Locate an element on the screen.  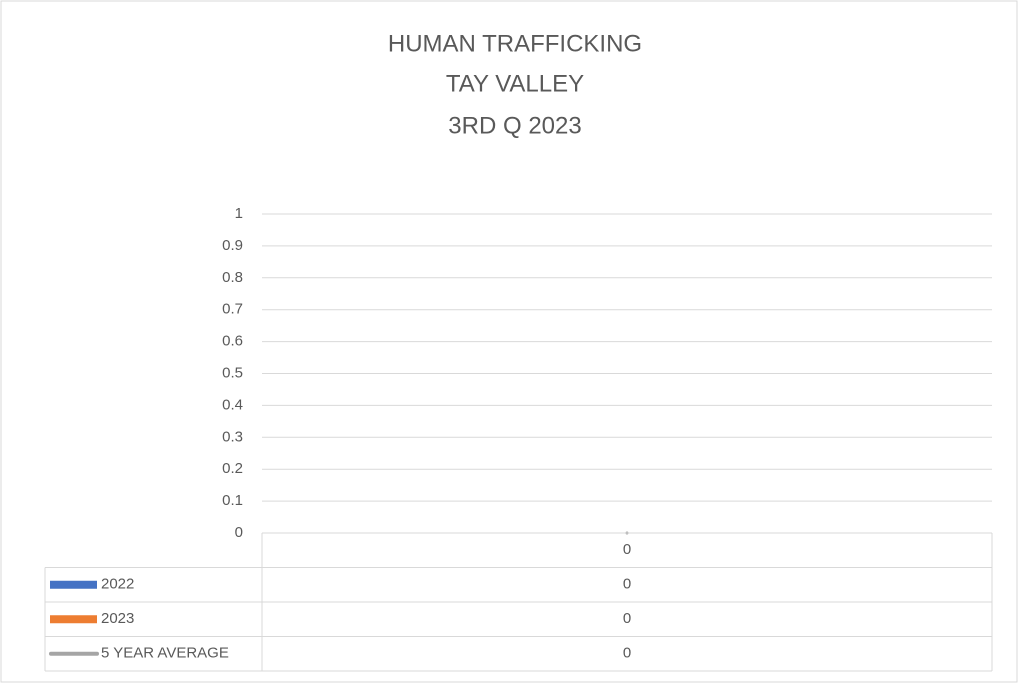
y-tick-label: 0.5 is located at coordinates (232, 372).